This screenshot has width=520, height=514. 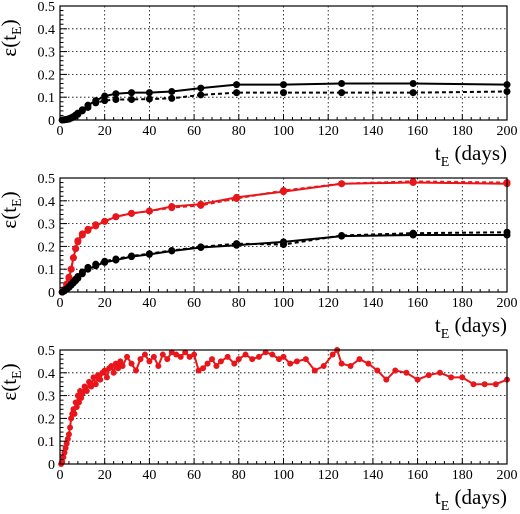 What do you see at coordinates (283, 131) in the screenshot?
I see `x-tick-label: 100` at bounding box center [283, 131].